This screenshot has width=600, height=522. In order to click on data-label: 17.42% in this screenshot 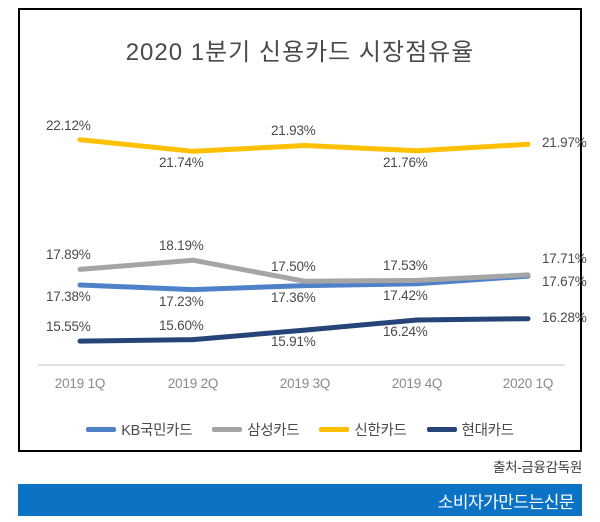, I will do `click(405, 295)`.